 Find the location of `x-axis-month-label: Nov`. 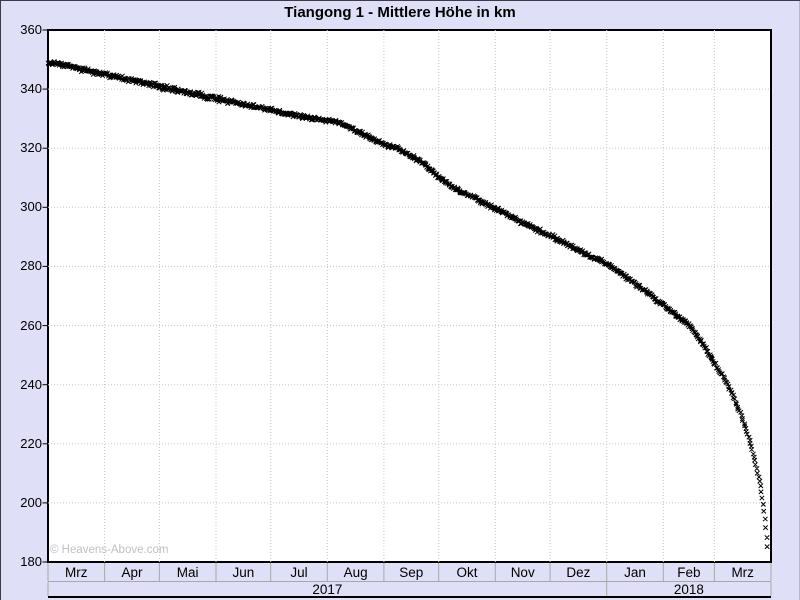

x-axis-month-label: Nov is located at coordinates (522, 572).